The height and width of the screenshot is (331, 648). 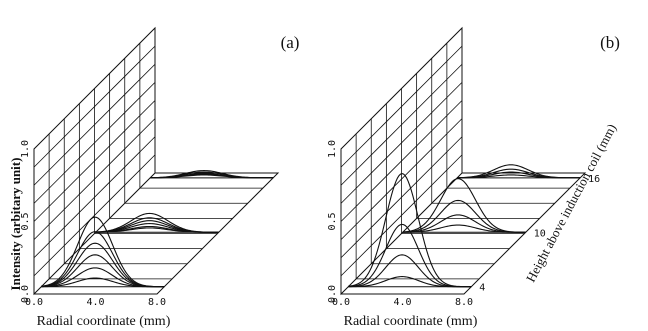 What do you see at coordinates (402, 302) in the screenshot?
I see `panel-b-x-tick: 4.0` at bounding box center [402, 302].